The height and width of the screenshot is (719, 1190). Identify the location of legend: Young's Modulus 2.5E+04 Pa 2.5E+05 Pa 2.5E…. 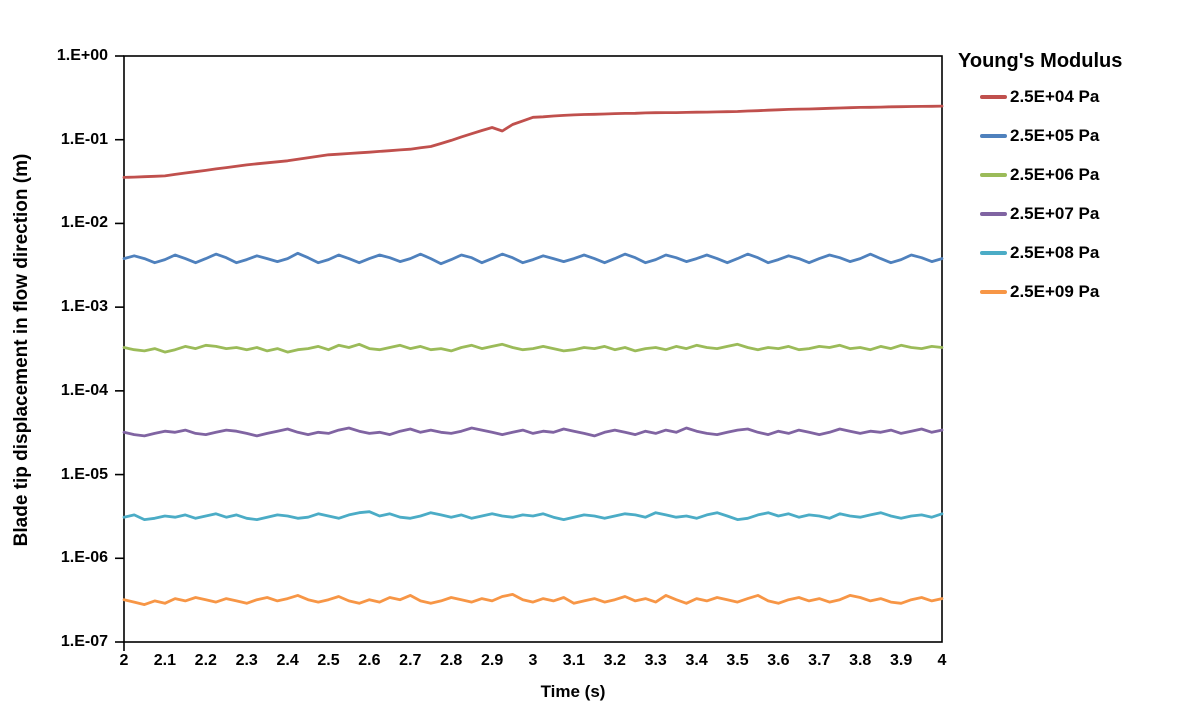
(1074, 184).